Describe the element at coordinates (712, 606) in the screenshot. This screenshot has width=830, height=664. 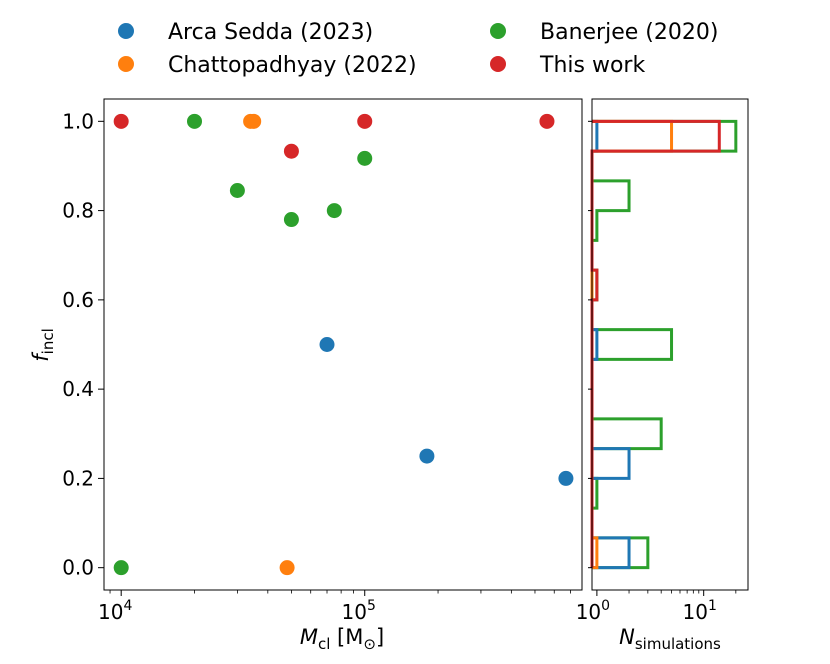
I see `histogram-x-tick-label-exponent: 1` at that location.